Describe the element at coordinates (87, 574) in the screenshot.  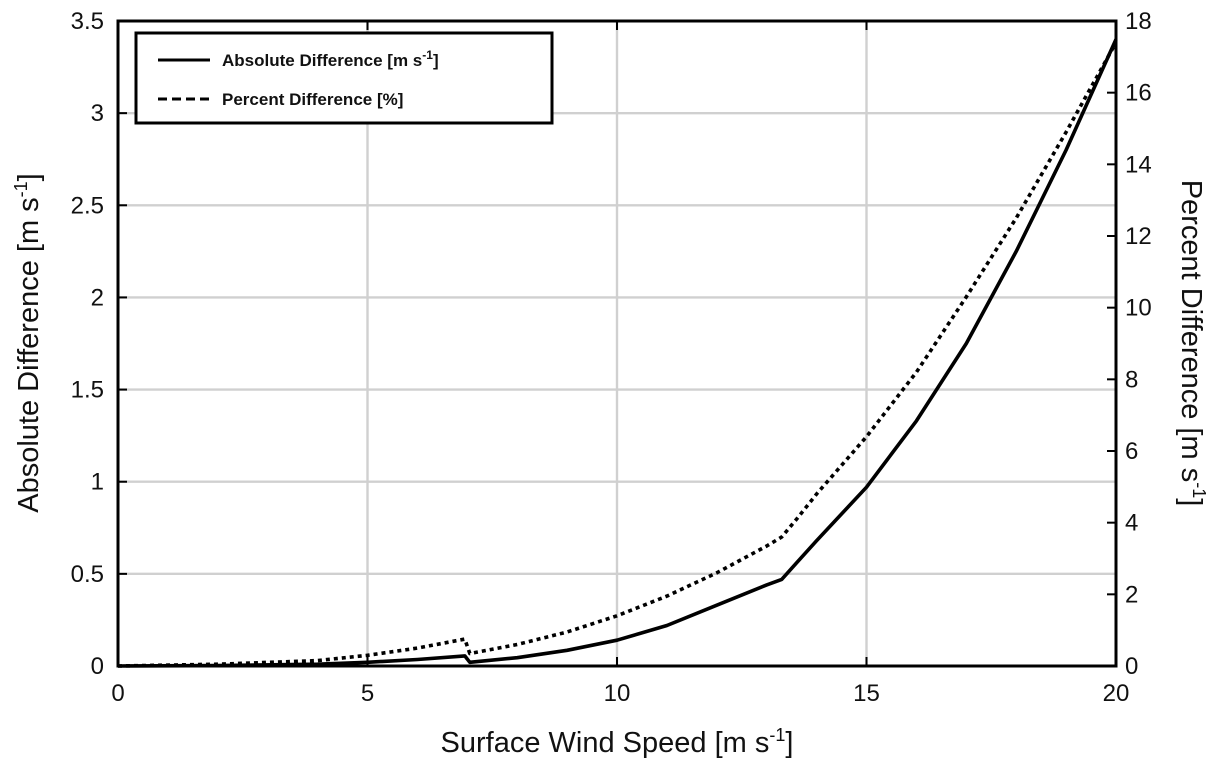
I see `y-tick-label: 0.5` at that location.